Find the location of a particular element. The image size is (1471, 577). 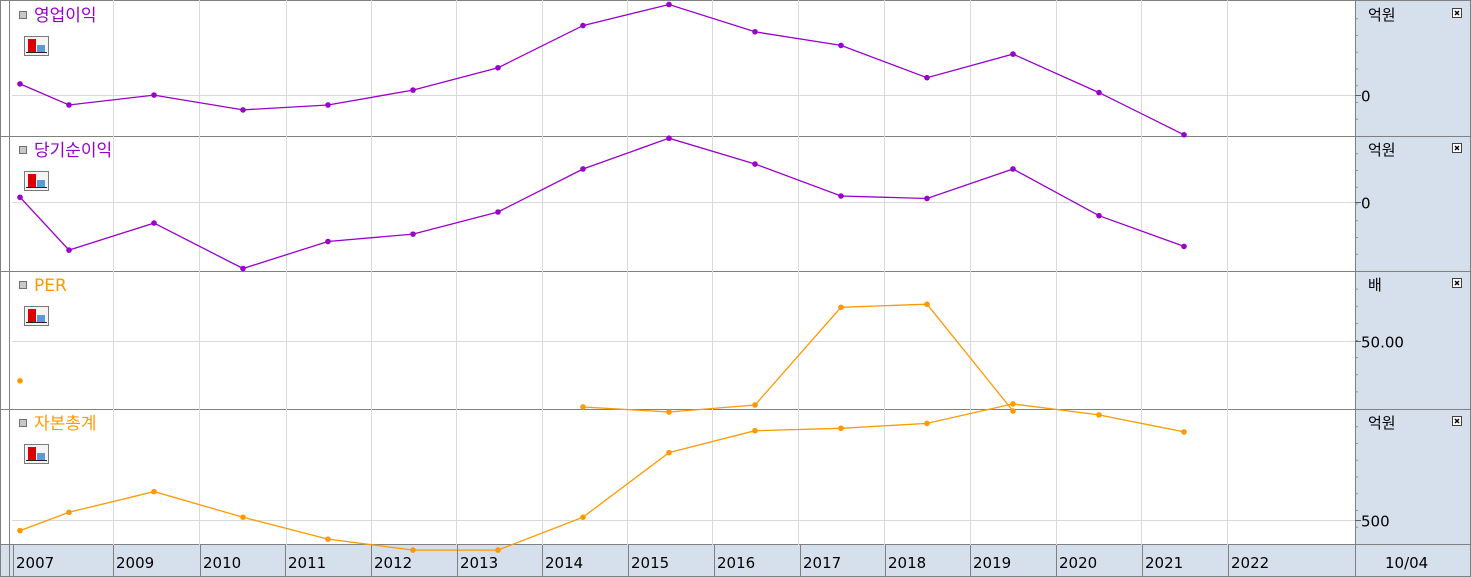

panel-title: 영업이익 is located at coordinates (65, 16).